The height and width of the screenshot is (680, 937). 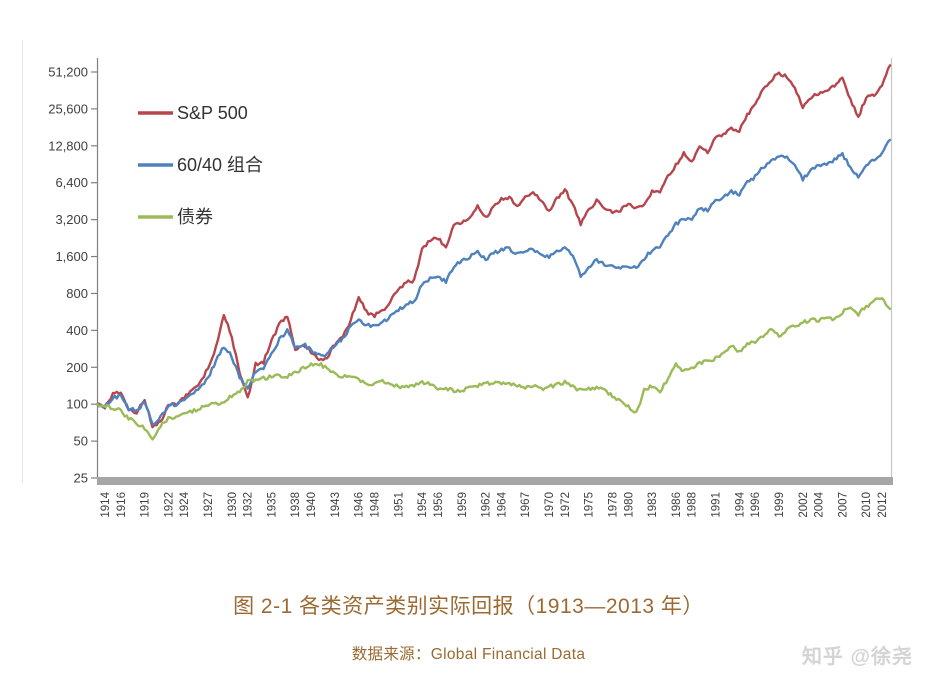 I want to click on figure-source: 数据来源：Global Financial Data, so click(x=468, y=654).